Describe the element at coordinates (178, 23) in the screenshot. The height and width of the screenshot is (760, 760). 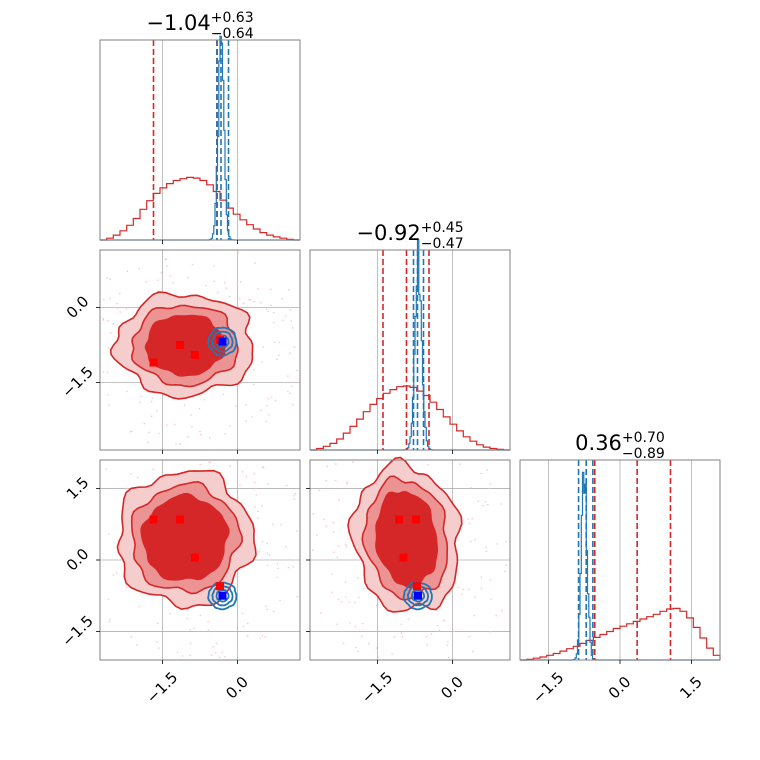
I see `title-median-0: −1.04` at that location.